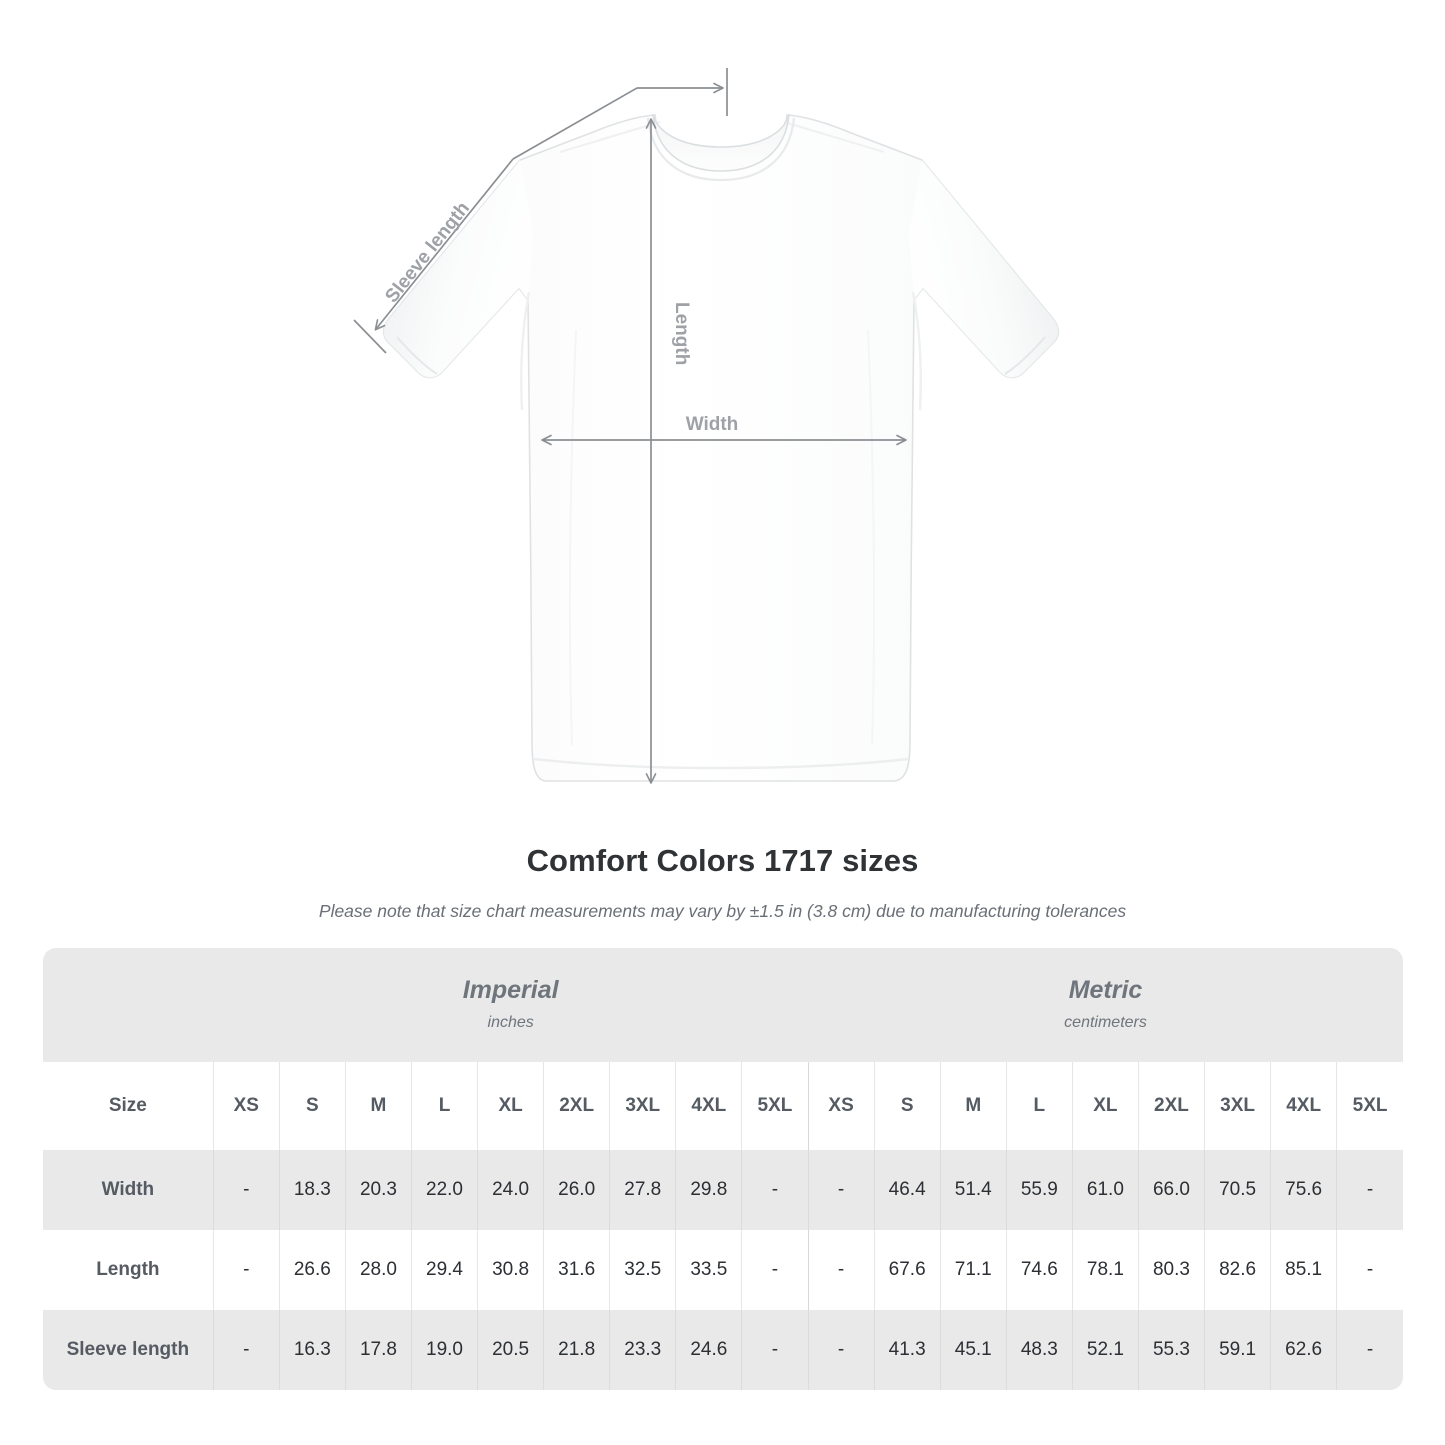 The image size is (1445, 1445). What do you see at coordinates (128, 1190) in the screenshot?
I see `row-label-width: Width` at bounding box center [128, 1190].